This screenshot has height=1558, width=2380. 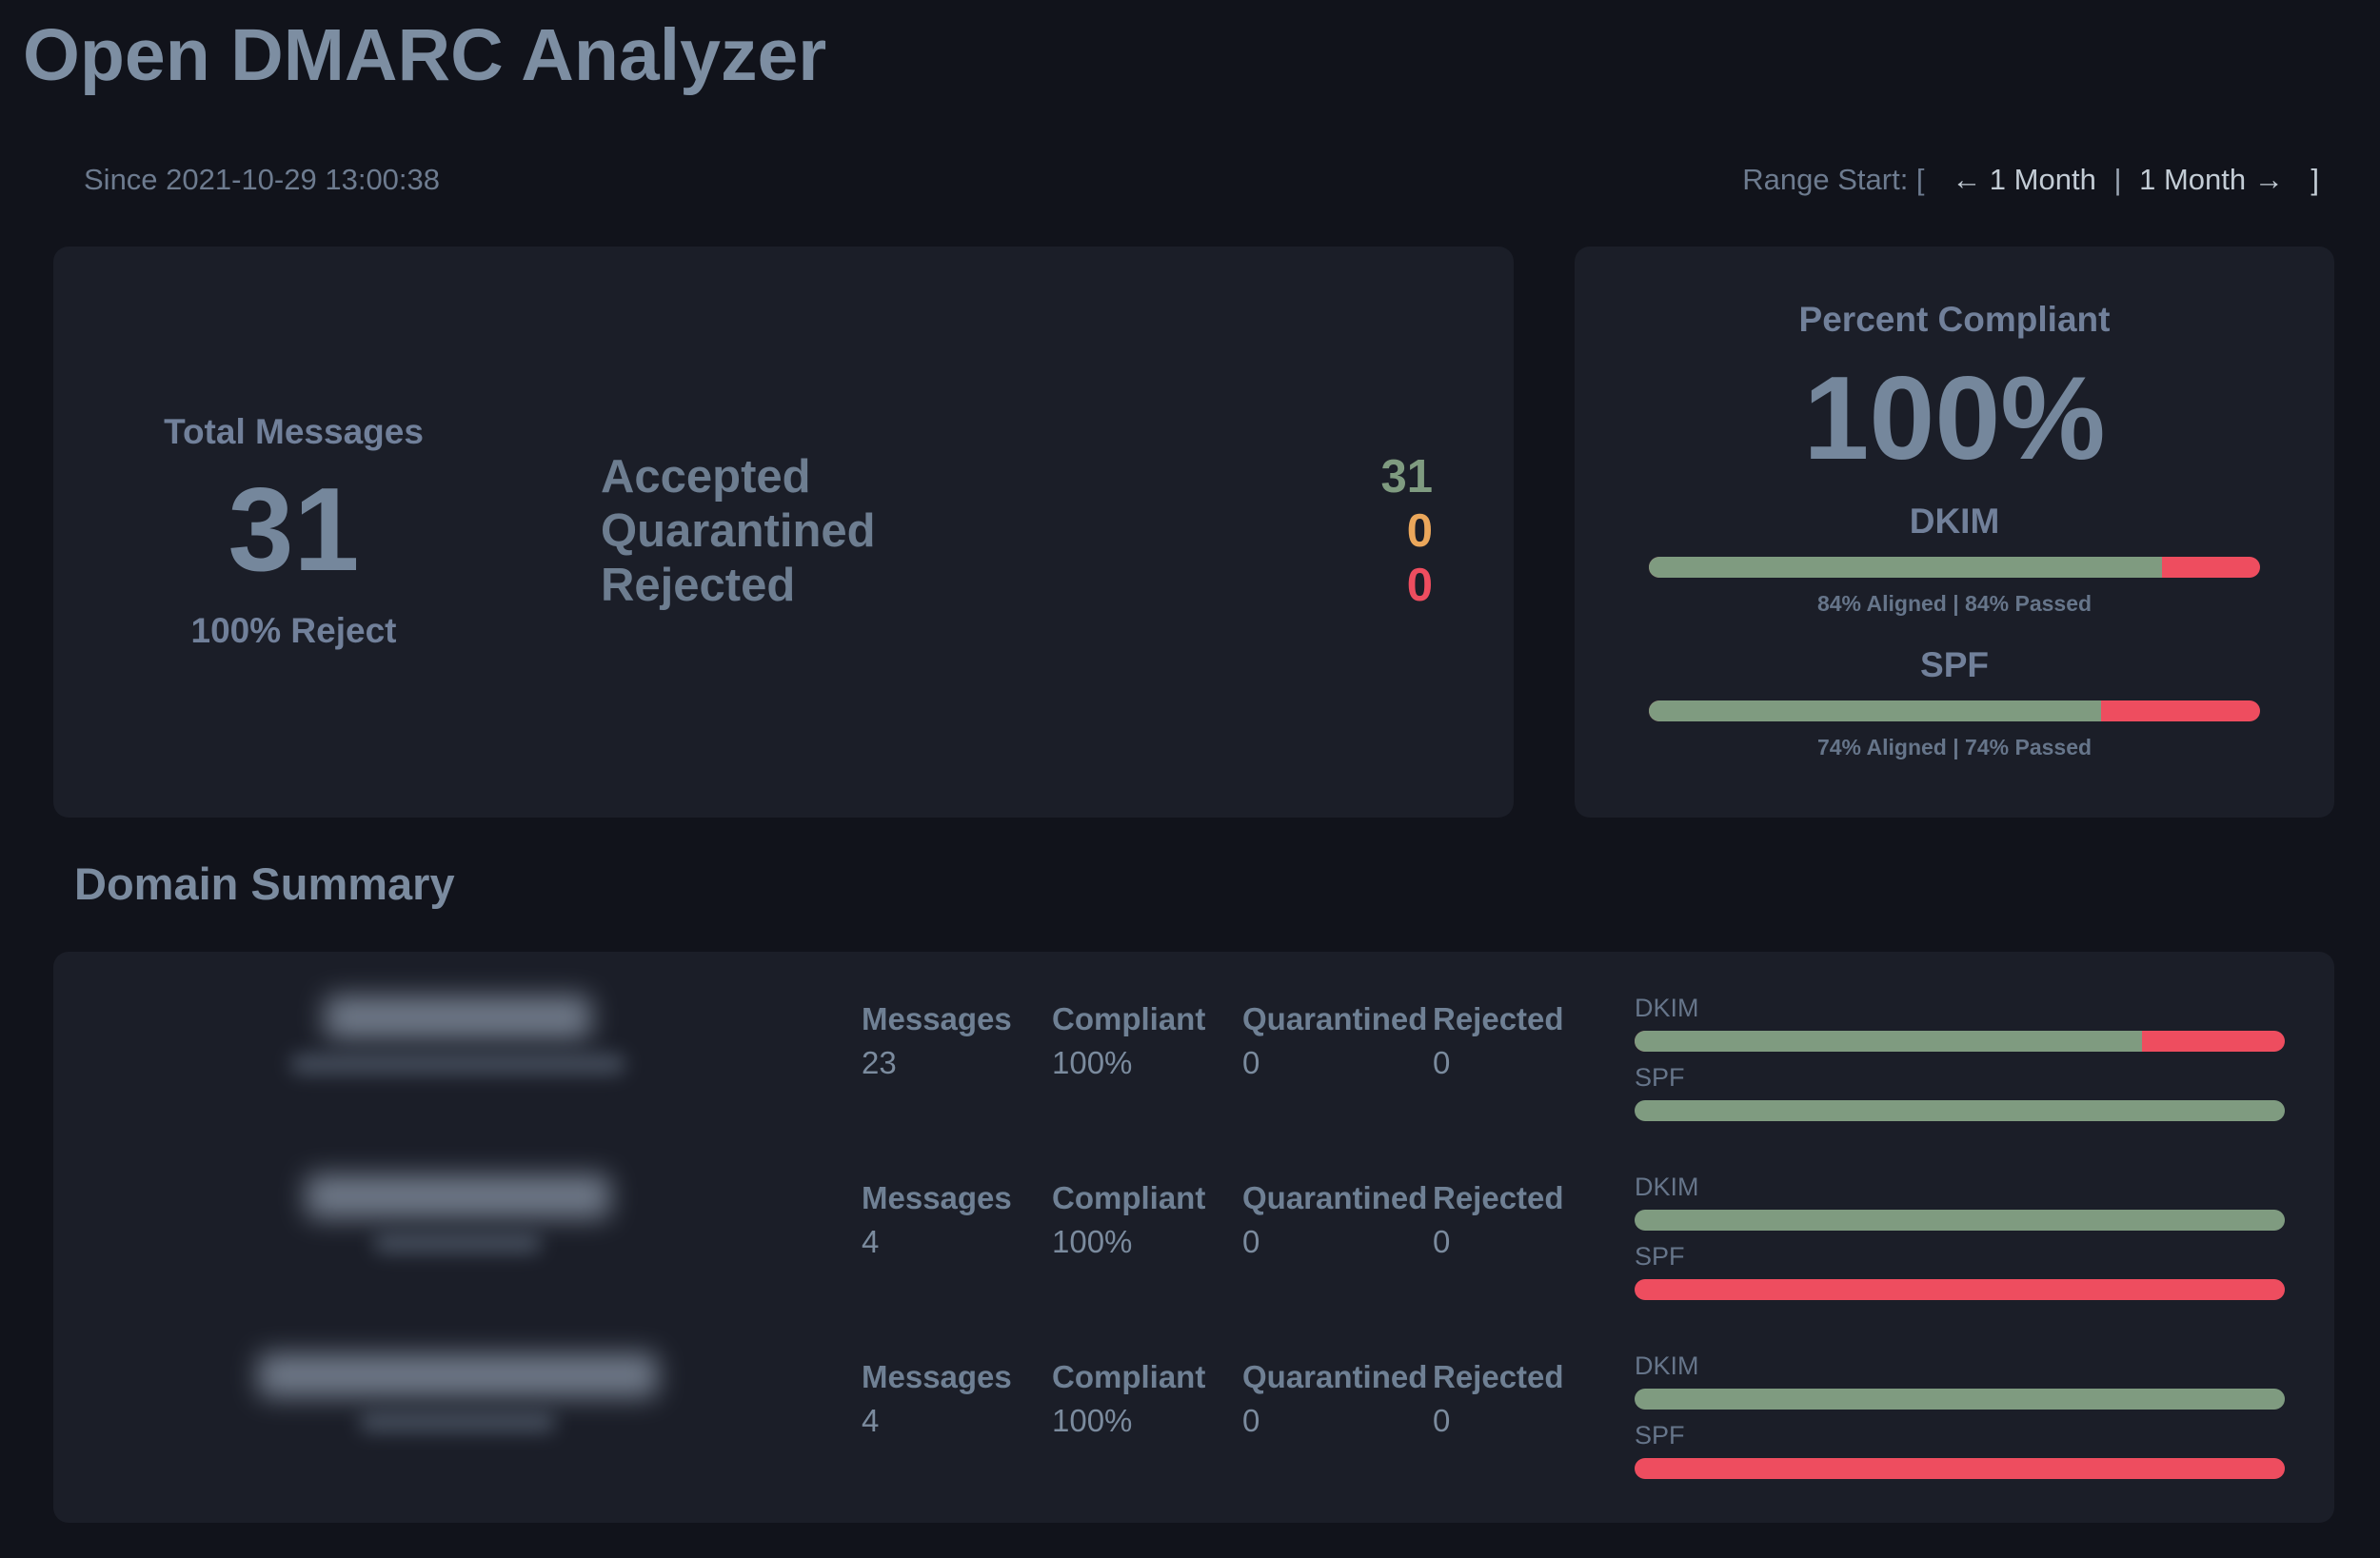 What do you see at coordinates (879, 1062) in the screenshot?
I see `stat-value-messages: 23` at bounding box center [879, 1062].